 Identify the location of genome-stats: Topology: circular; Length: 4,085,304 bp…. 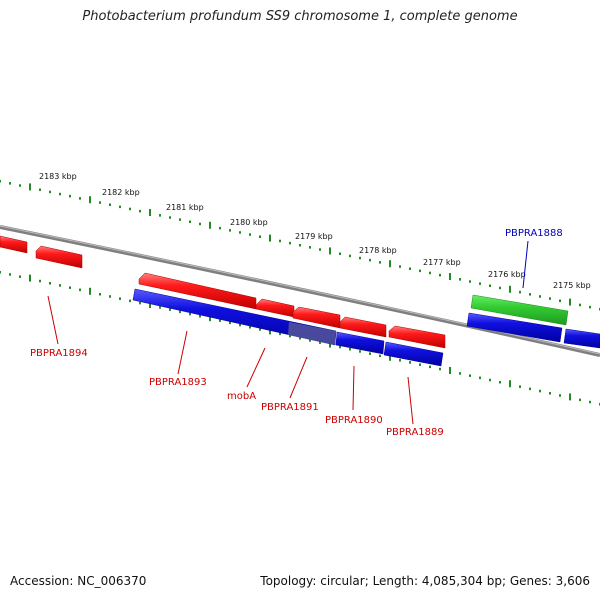
(425, 581).